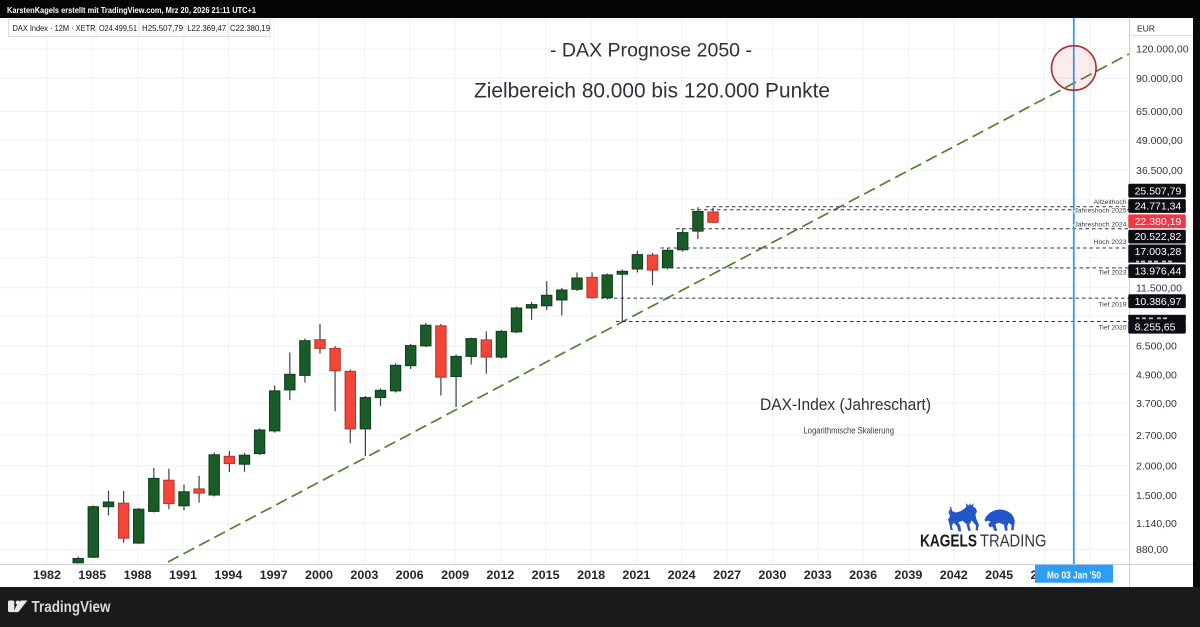  I want to click on svg-text: 2045, so click(999, 576).